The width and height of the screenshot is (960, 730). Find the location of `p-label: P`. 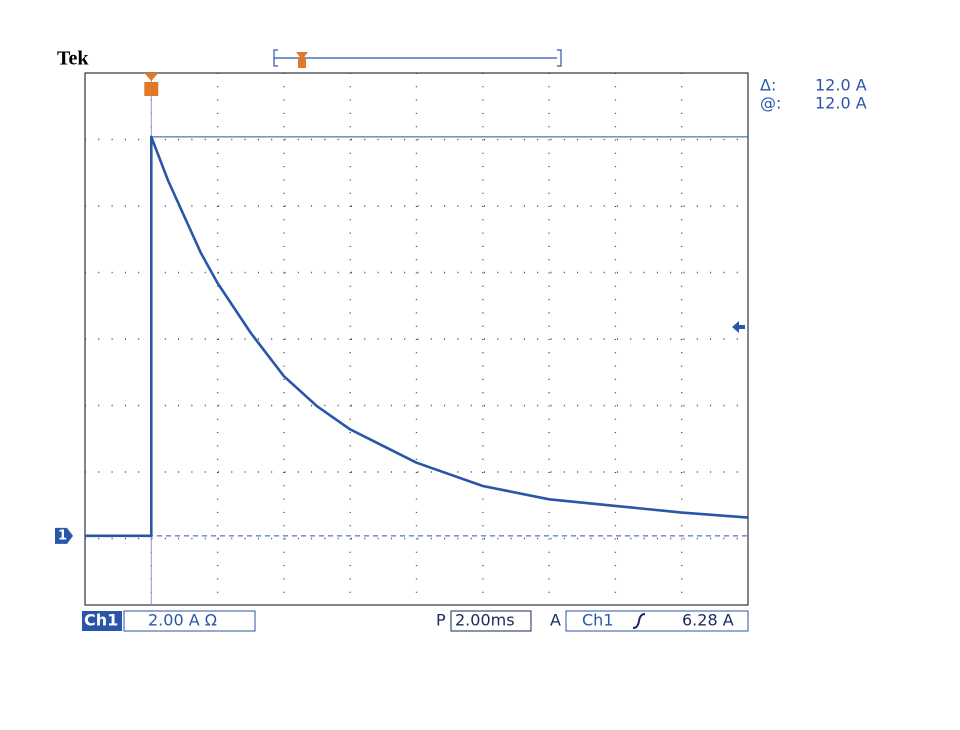

p-label: P is located at coordinates (441, 620).